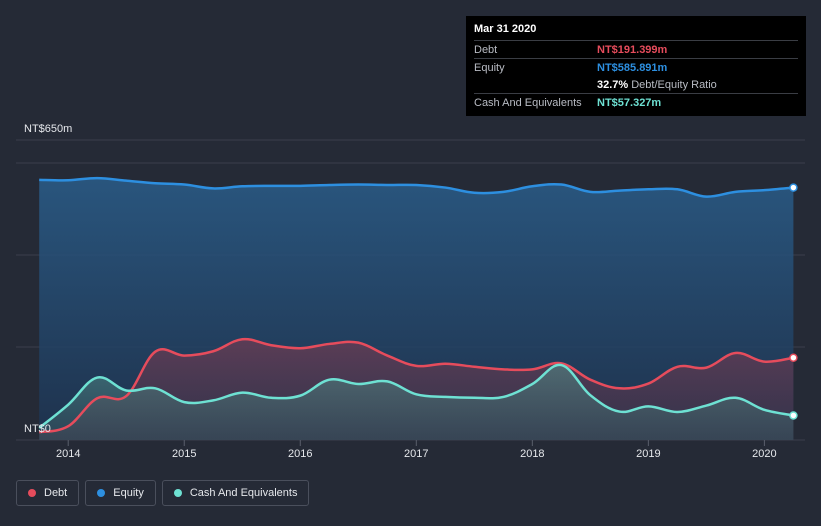 The image size is (821, 526). What do you see at coordinates (632, 50) in the screenshot?
I see `tooltip-debt-value: NT$191.399m` at bounding box center [632, 50].